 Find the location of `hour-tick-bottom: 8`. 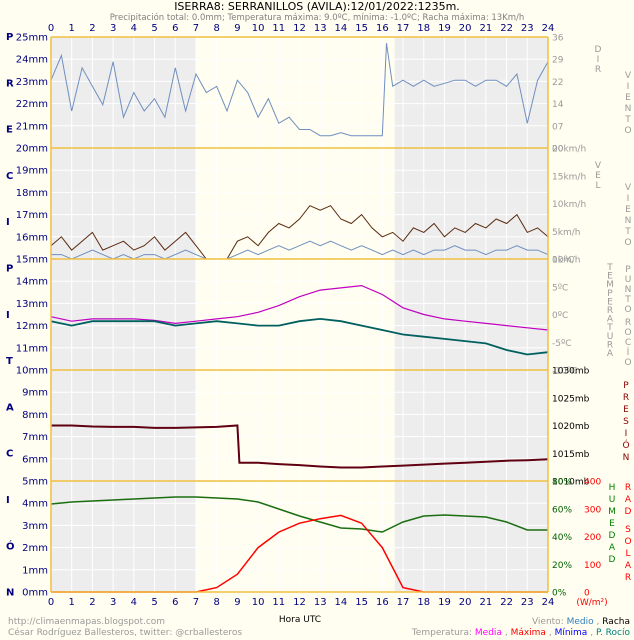

hour-tick-bottom: 8 is located at coordinates (216, 602).